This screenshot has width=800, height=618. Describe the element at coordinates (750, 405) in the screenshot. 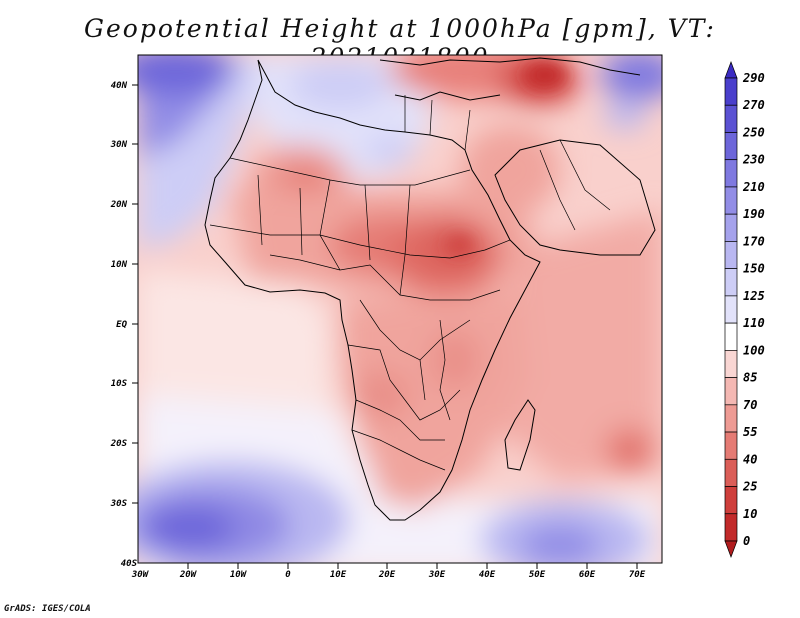

I see `colorbar-level-label: 70` at that location.